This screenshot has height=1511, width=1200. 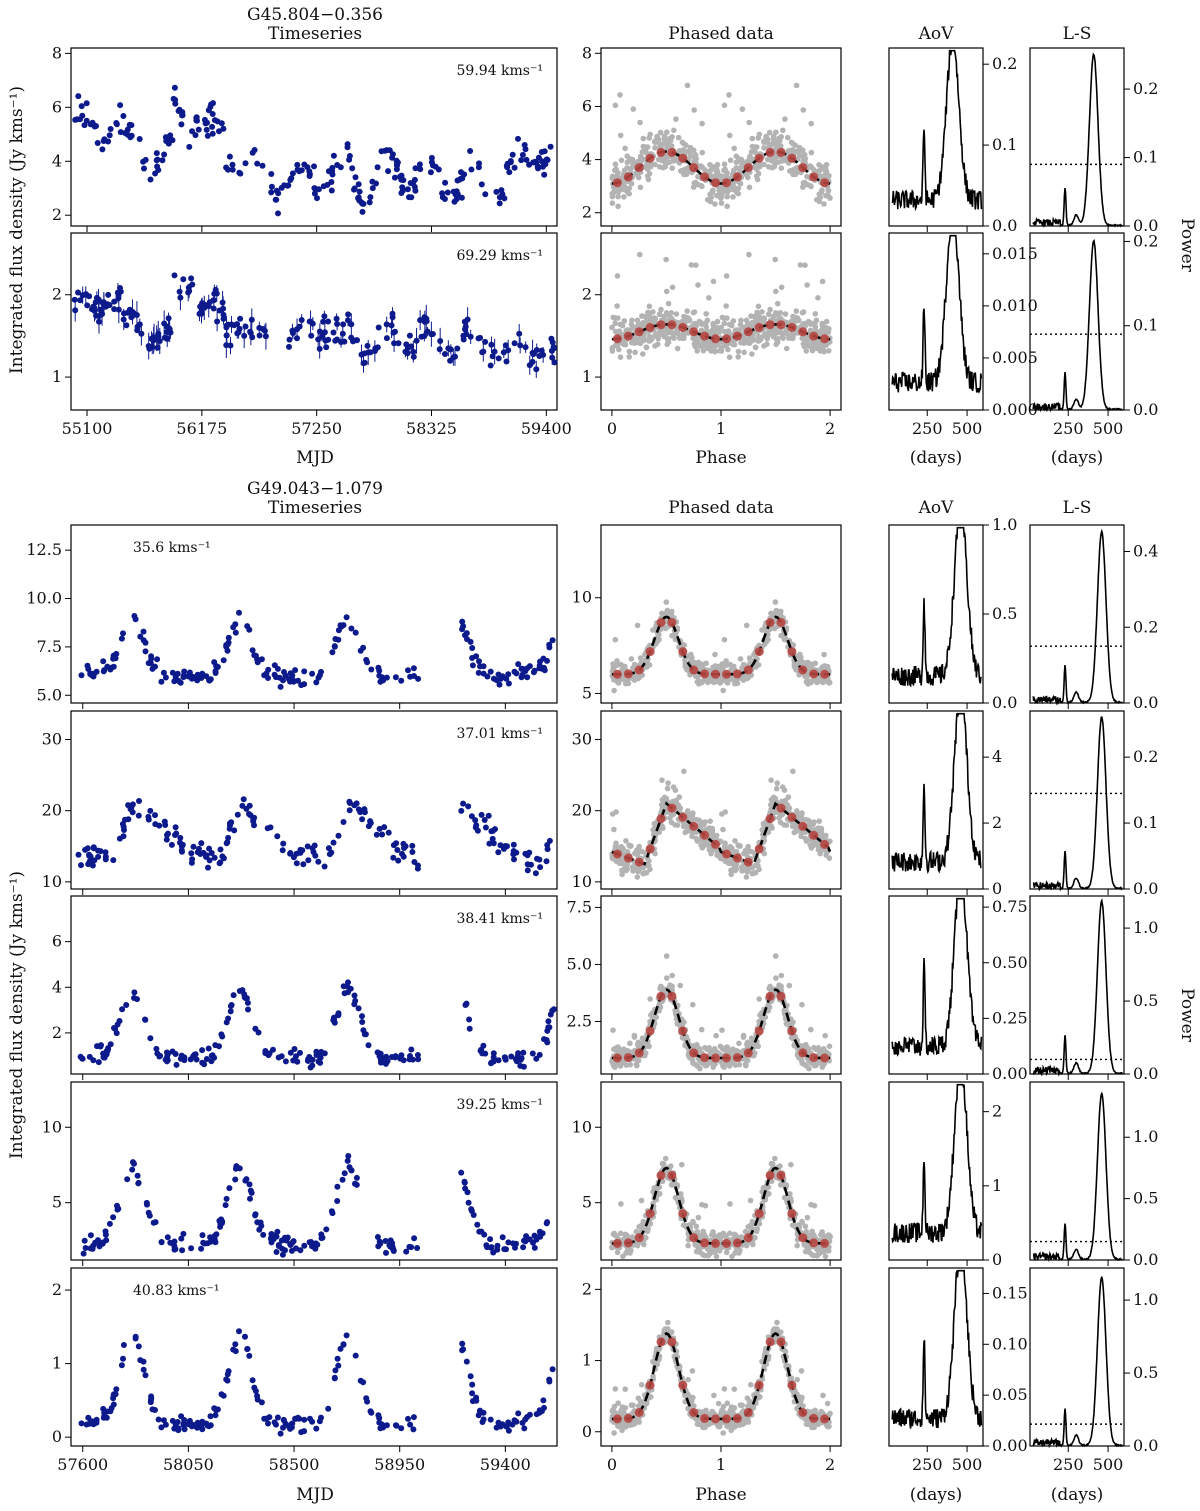 I want to click on g2-r2-aov-ytick-label: 2, so click(x=997, y=822).